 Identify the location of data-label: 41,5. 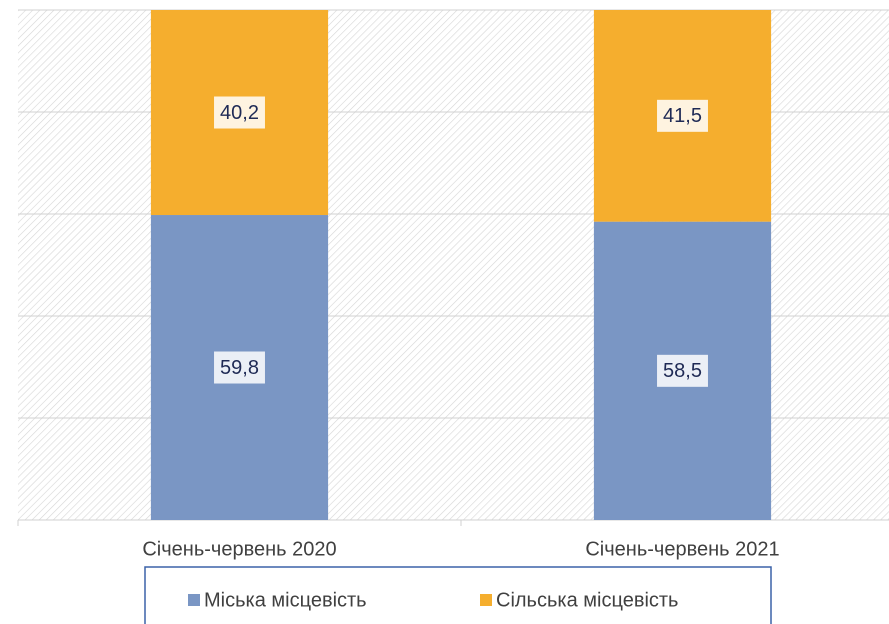
(682, 116).